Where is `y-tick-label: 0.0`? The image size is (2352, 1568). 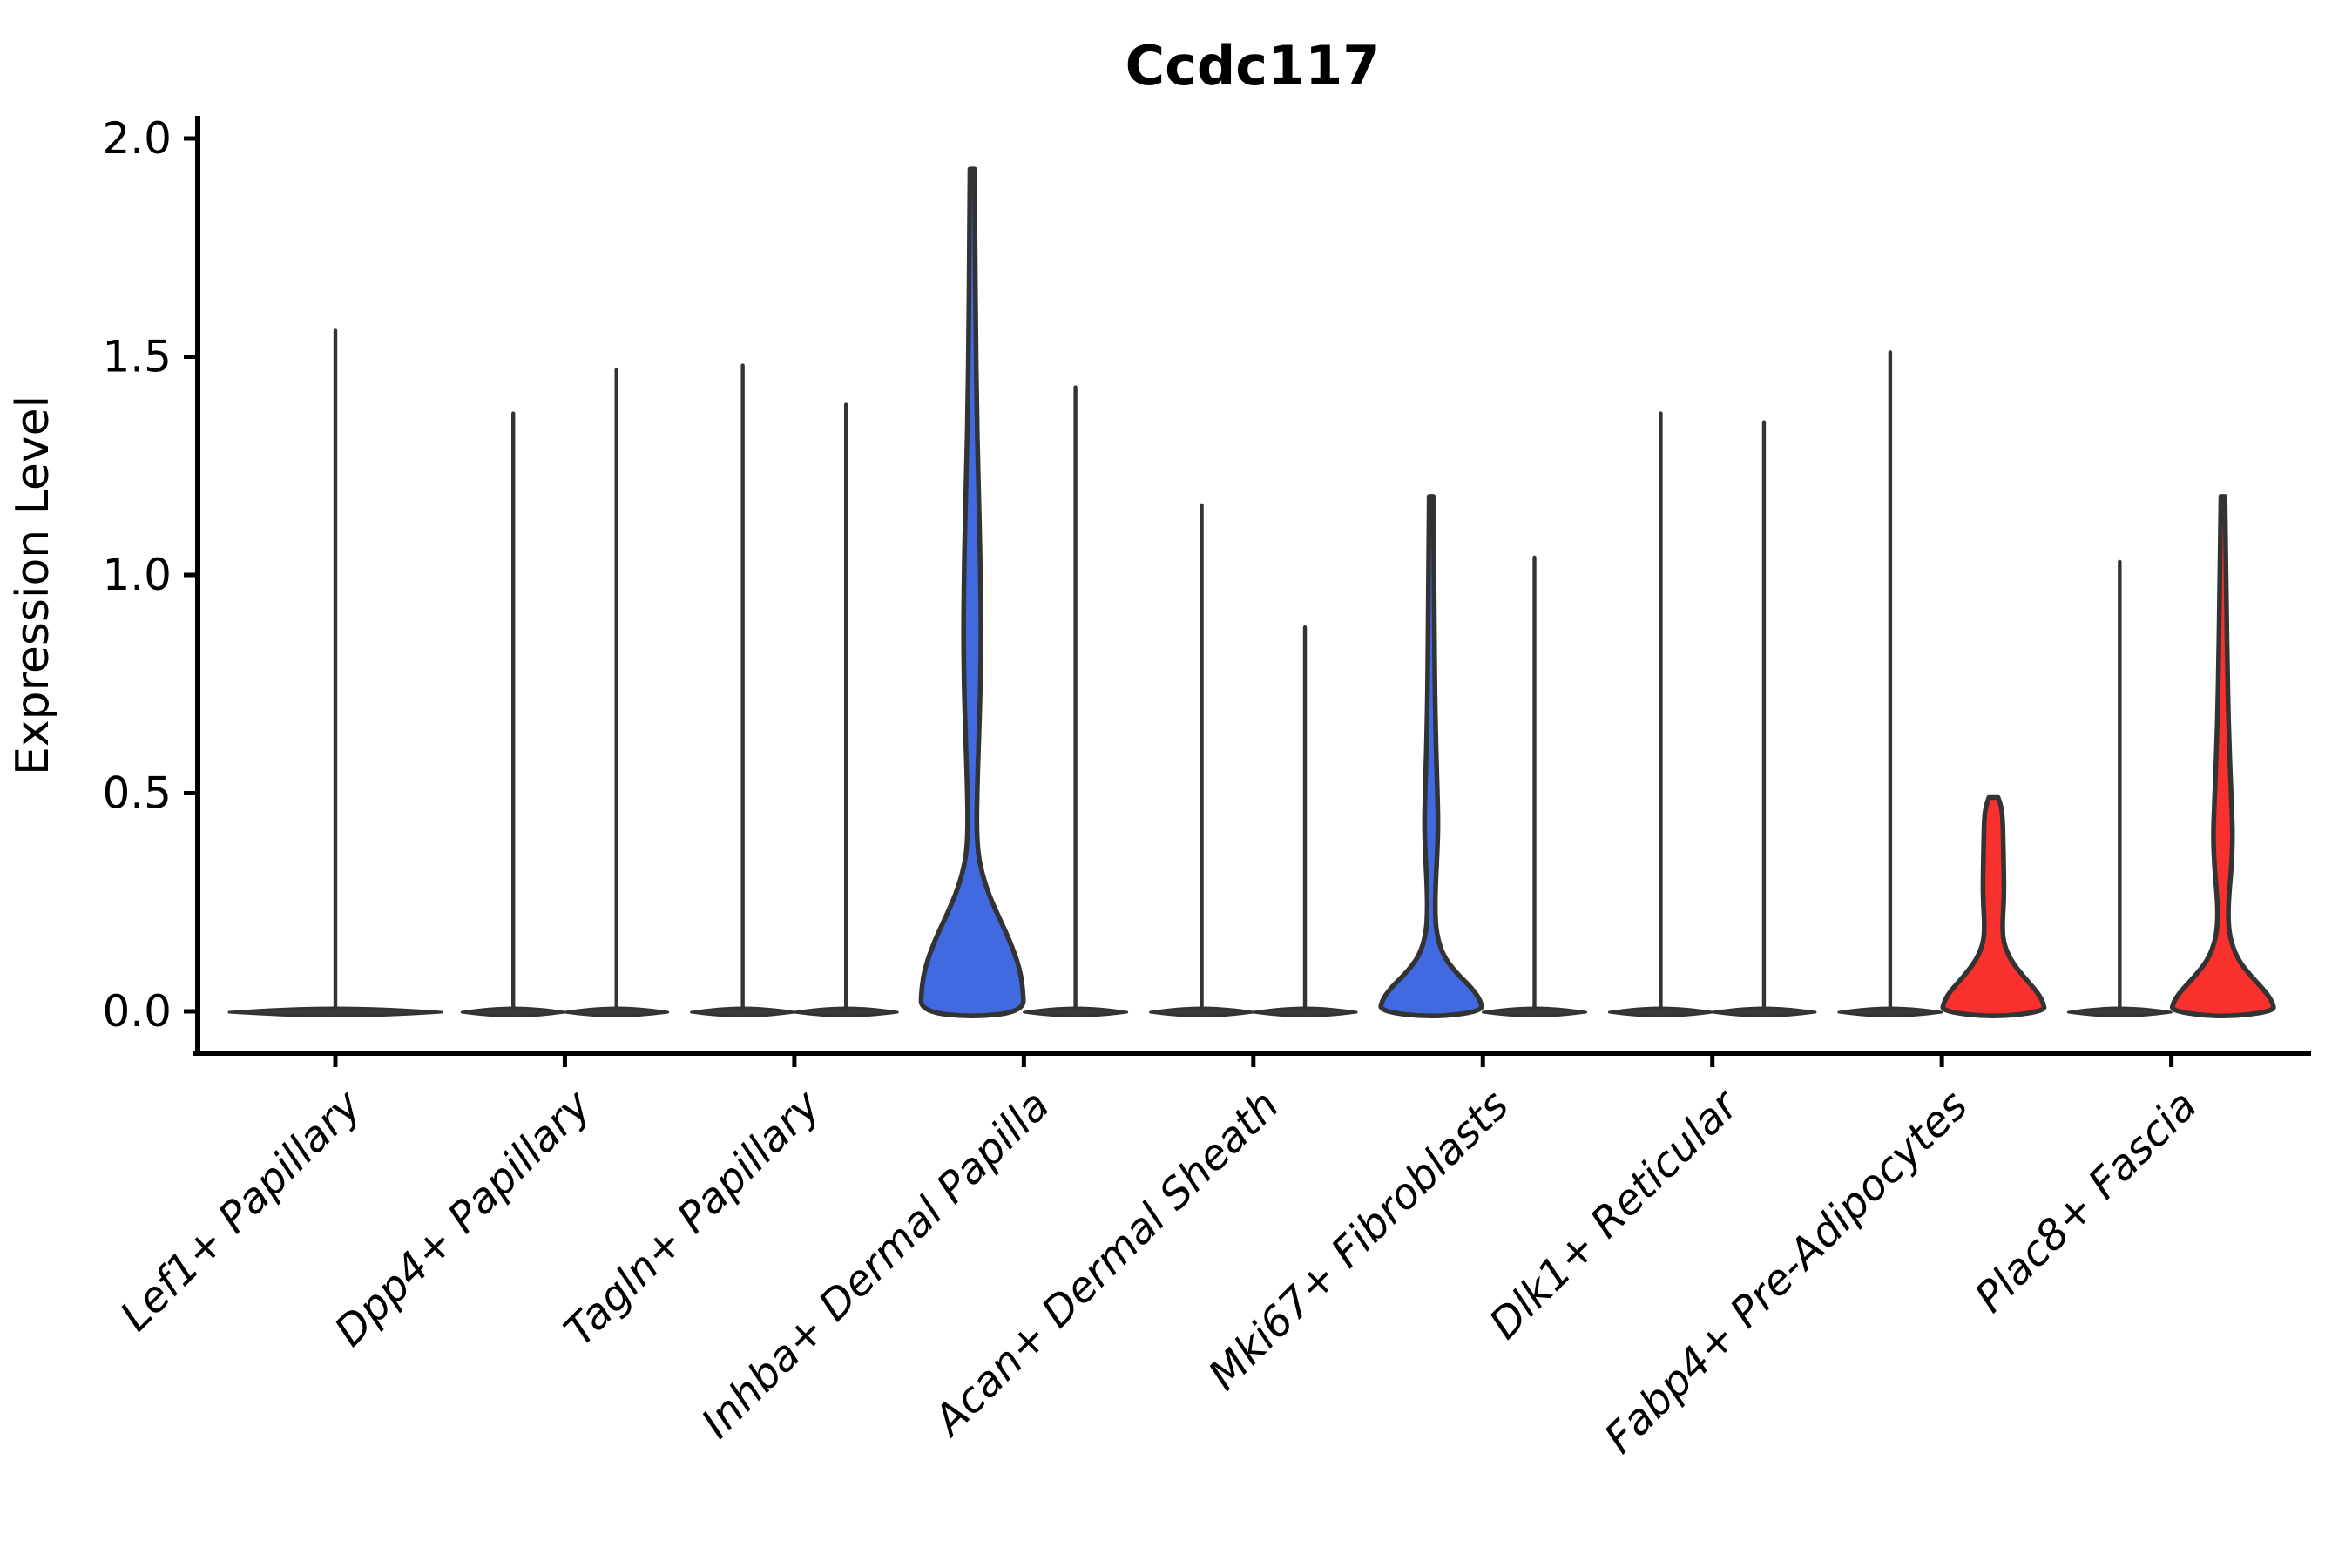 y-tick-label: 0.0 is located at coordinates (137, 1012).